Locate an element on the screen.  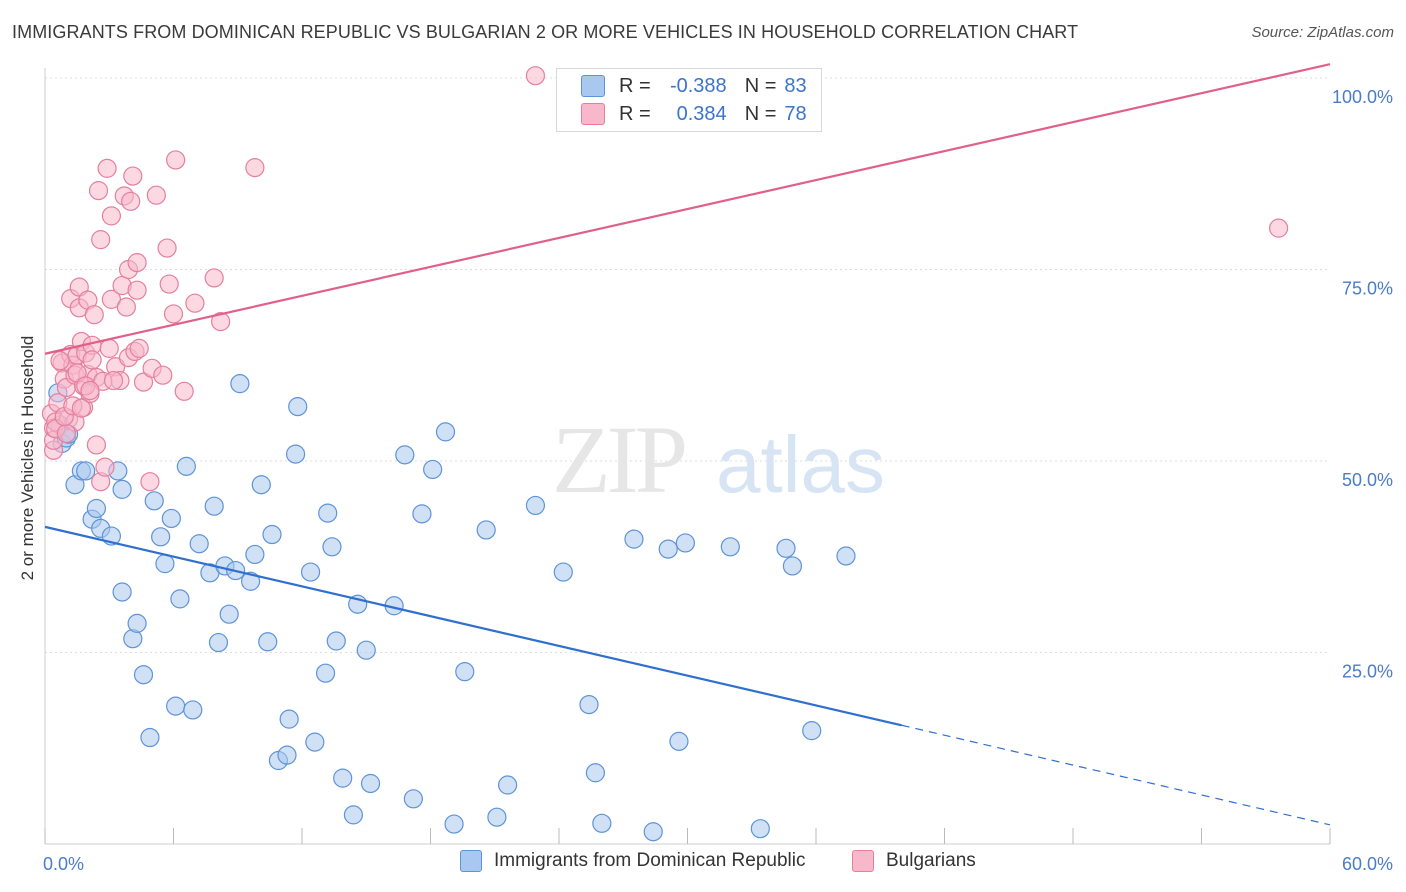
legend-label-dominican: Immigrants from Dominican Republic is located at coordinates (650, 860).